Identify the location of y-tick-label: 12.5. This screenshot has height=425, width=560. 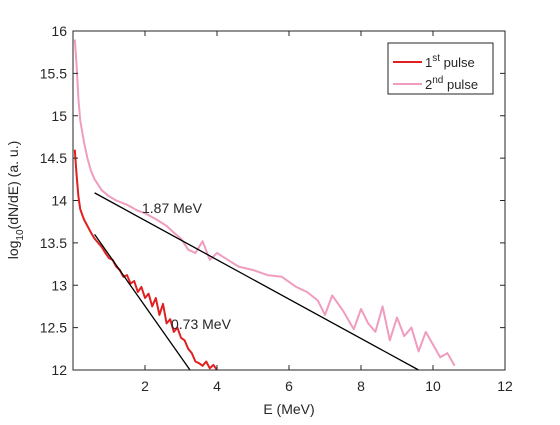
(53, 328).